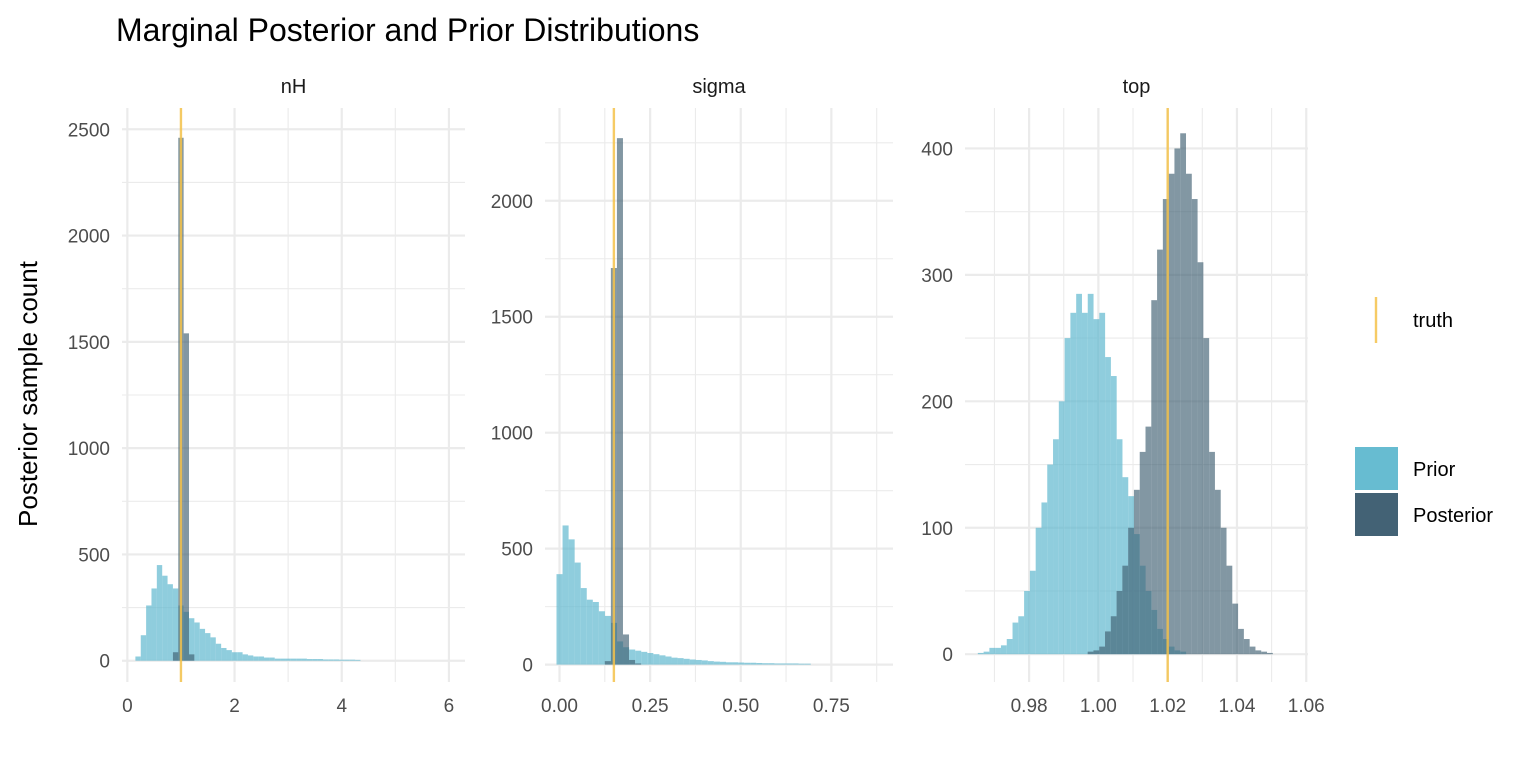  Describe the element at coordinates (94, 555) in the screenshot. I see `y-tick-label: 500` at that location.